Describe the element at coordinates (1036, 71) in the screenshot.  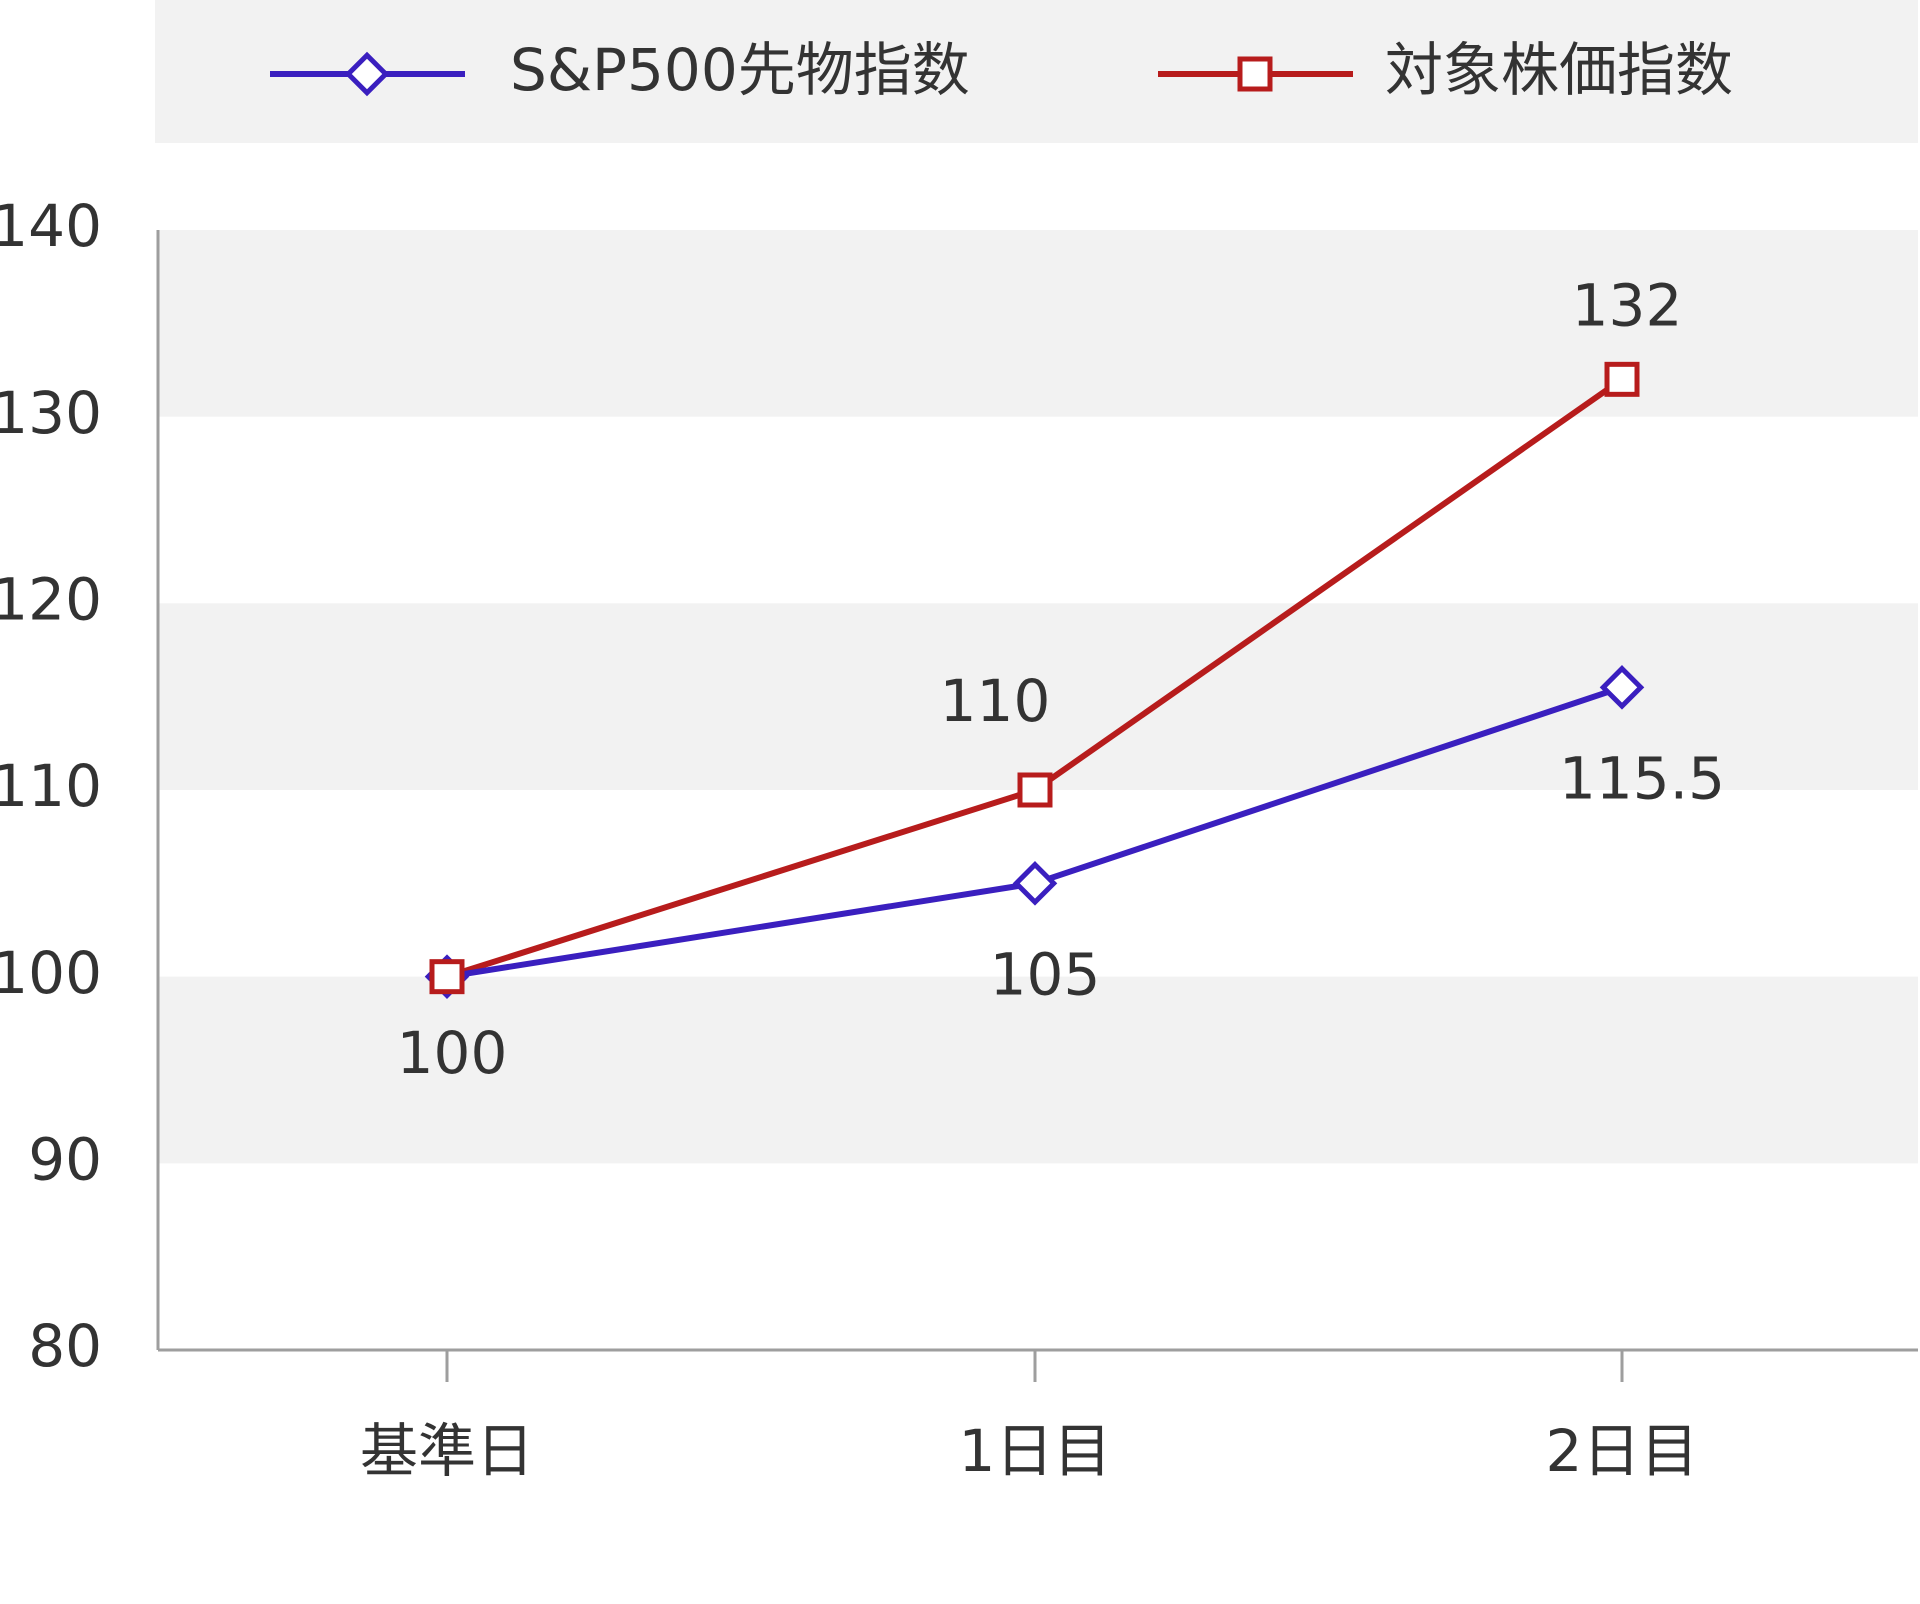
I see `legend: S&P500先物指数 対象株価指数` at that location.